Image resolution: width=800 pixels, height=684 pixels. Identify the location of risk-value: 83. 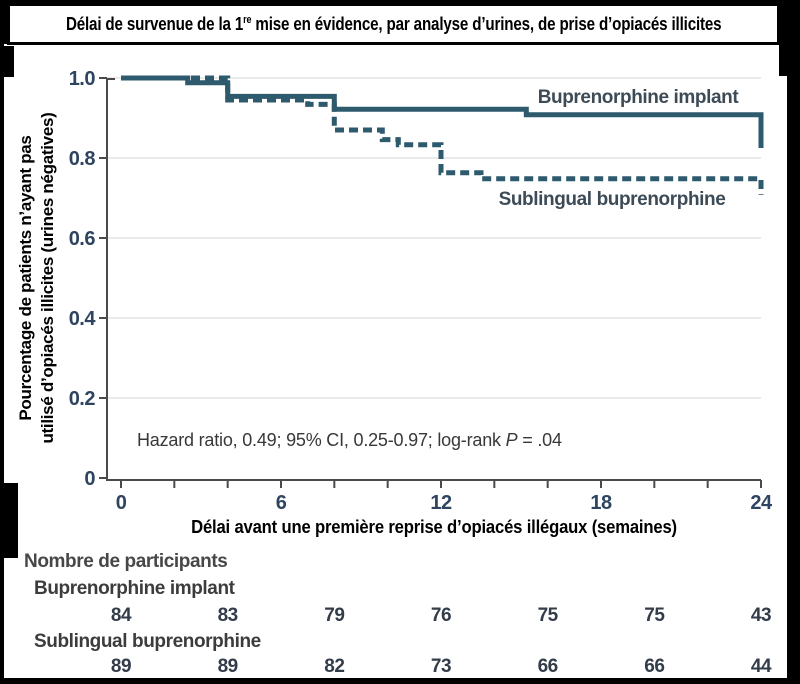
(228, 615).